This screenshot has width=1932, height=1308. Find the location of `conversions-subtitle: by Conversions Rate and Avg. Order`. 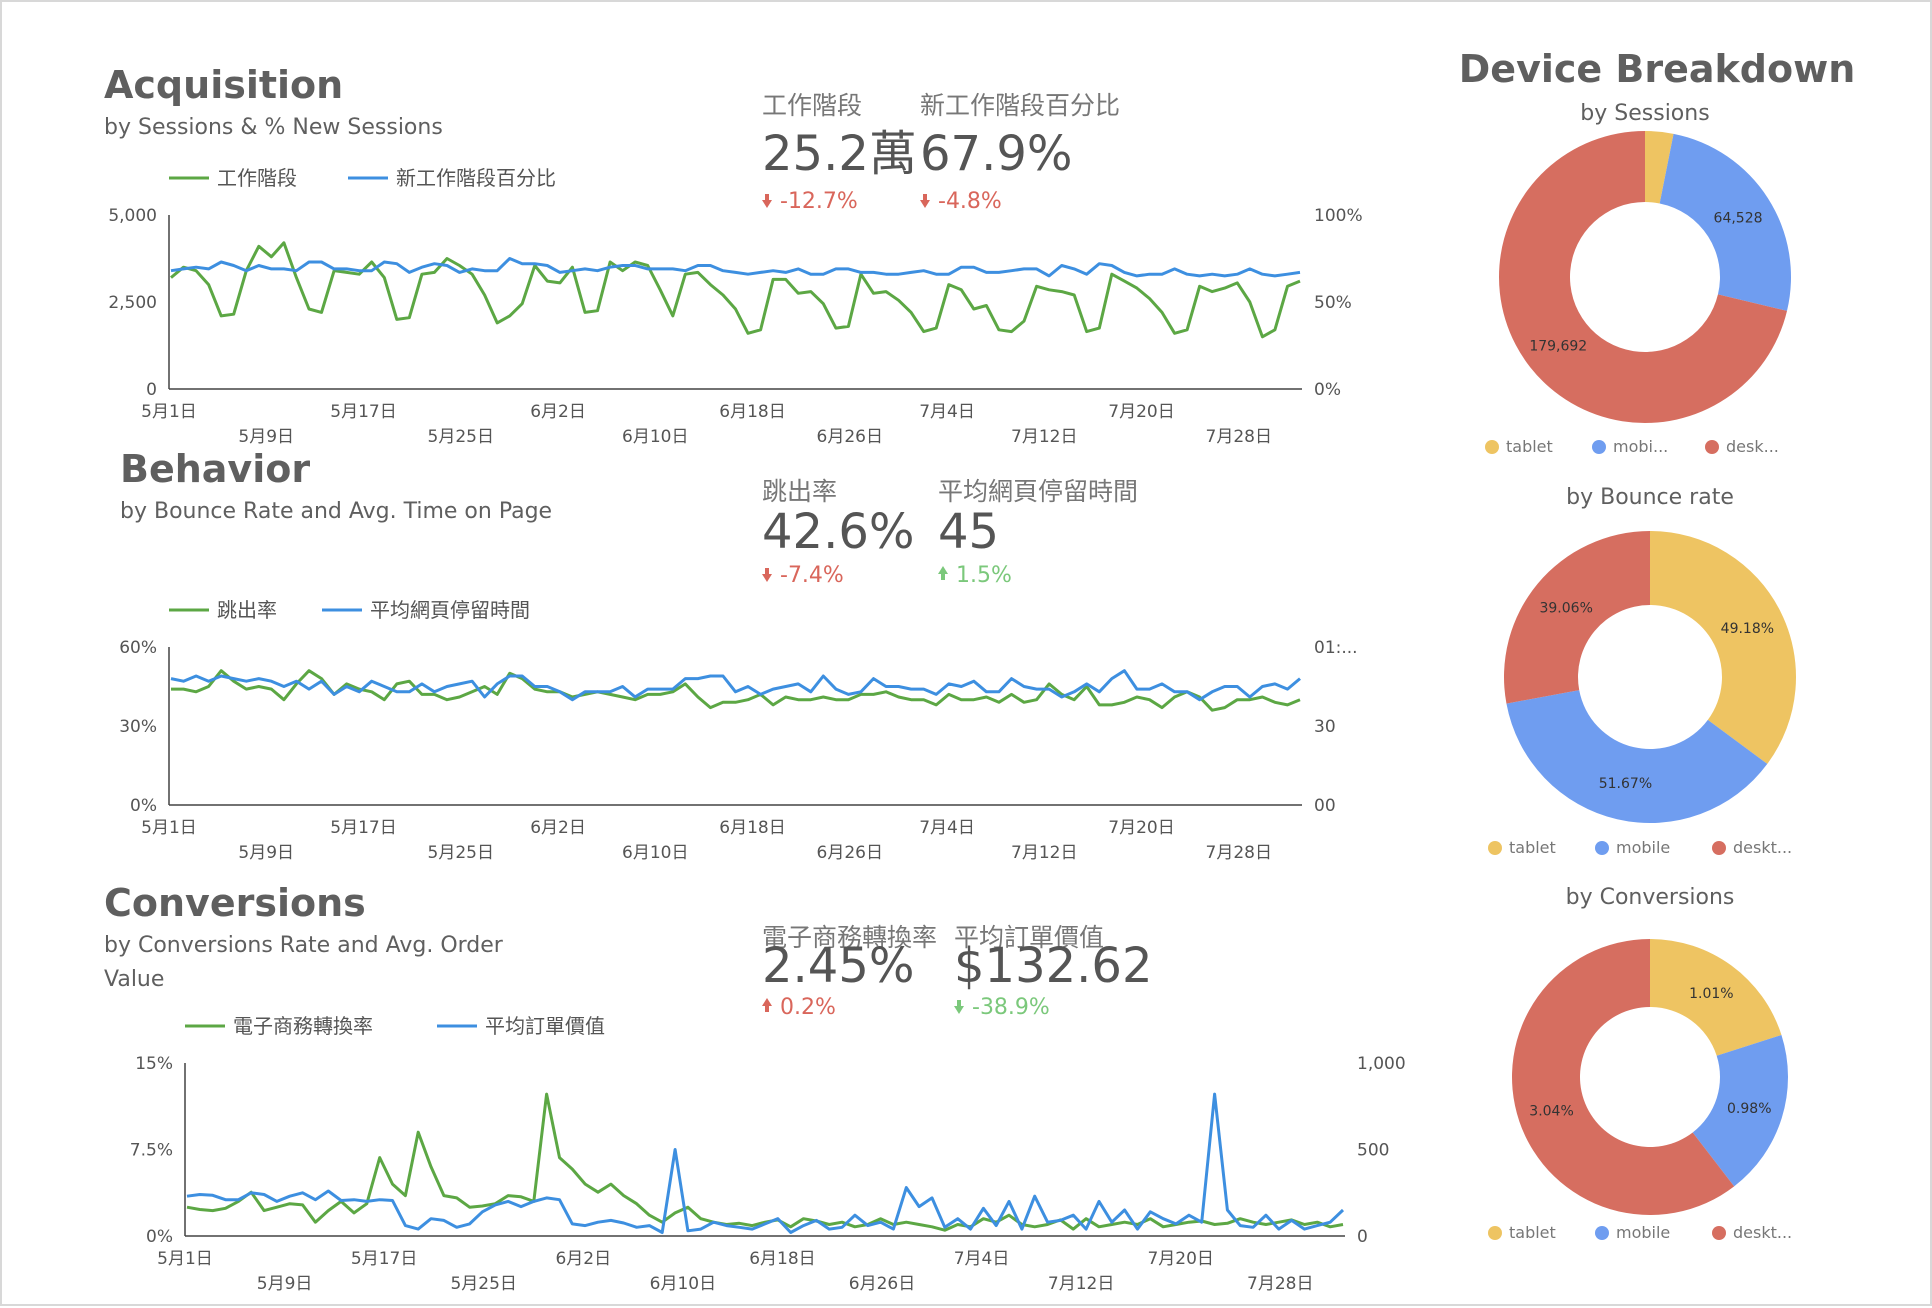

conversions-subtitle: by Conversions Rate and Avg. Order is located at coordinates (304, 945).